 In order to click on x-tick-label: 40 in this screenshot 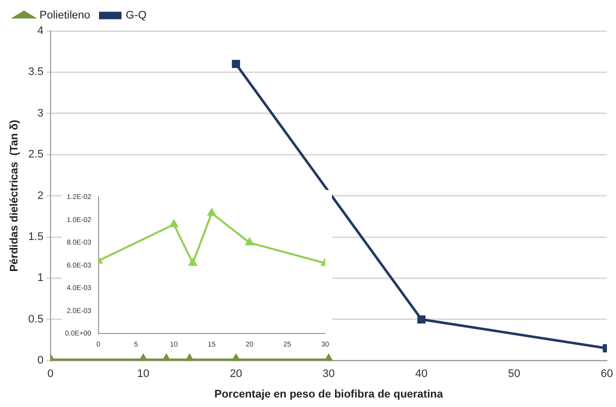, I will do `click(421, 374)`.